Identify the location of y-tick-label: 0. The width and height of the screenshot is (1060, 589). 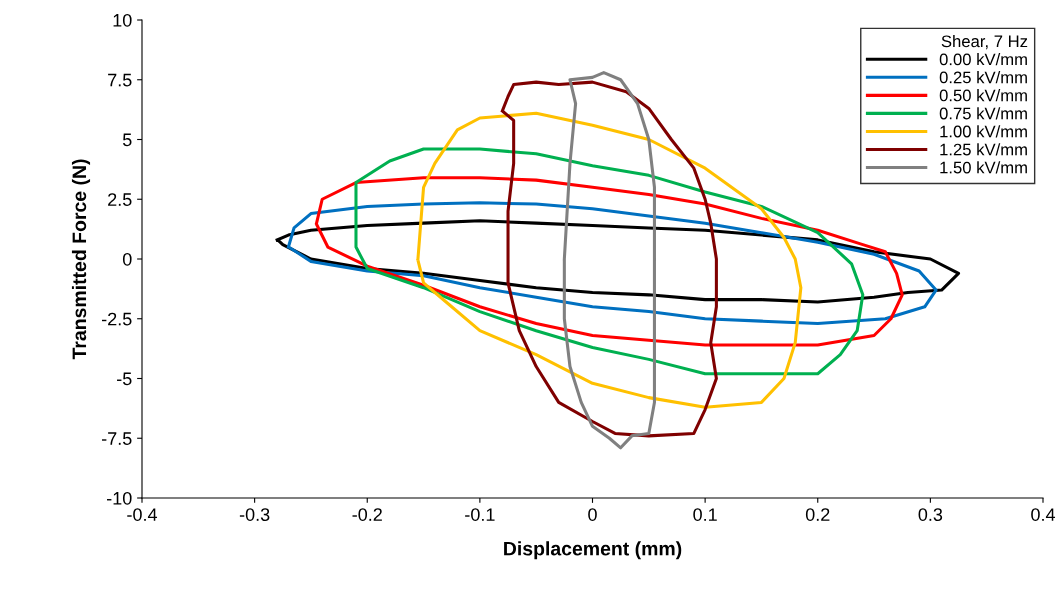
(127, 259).